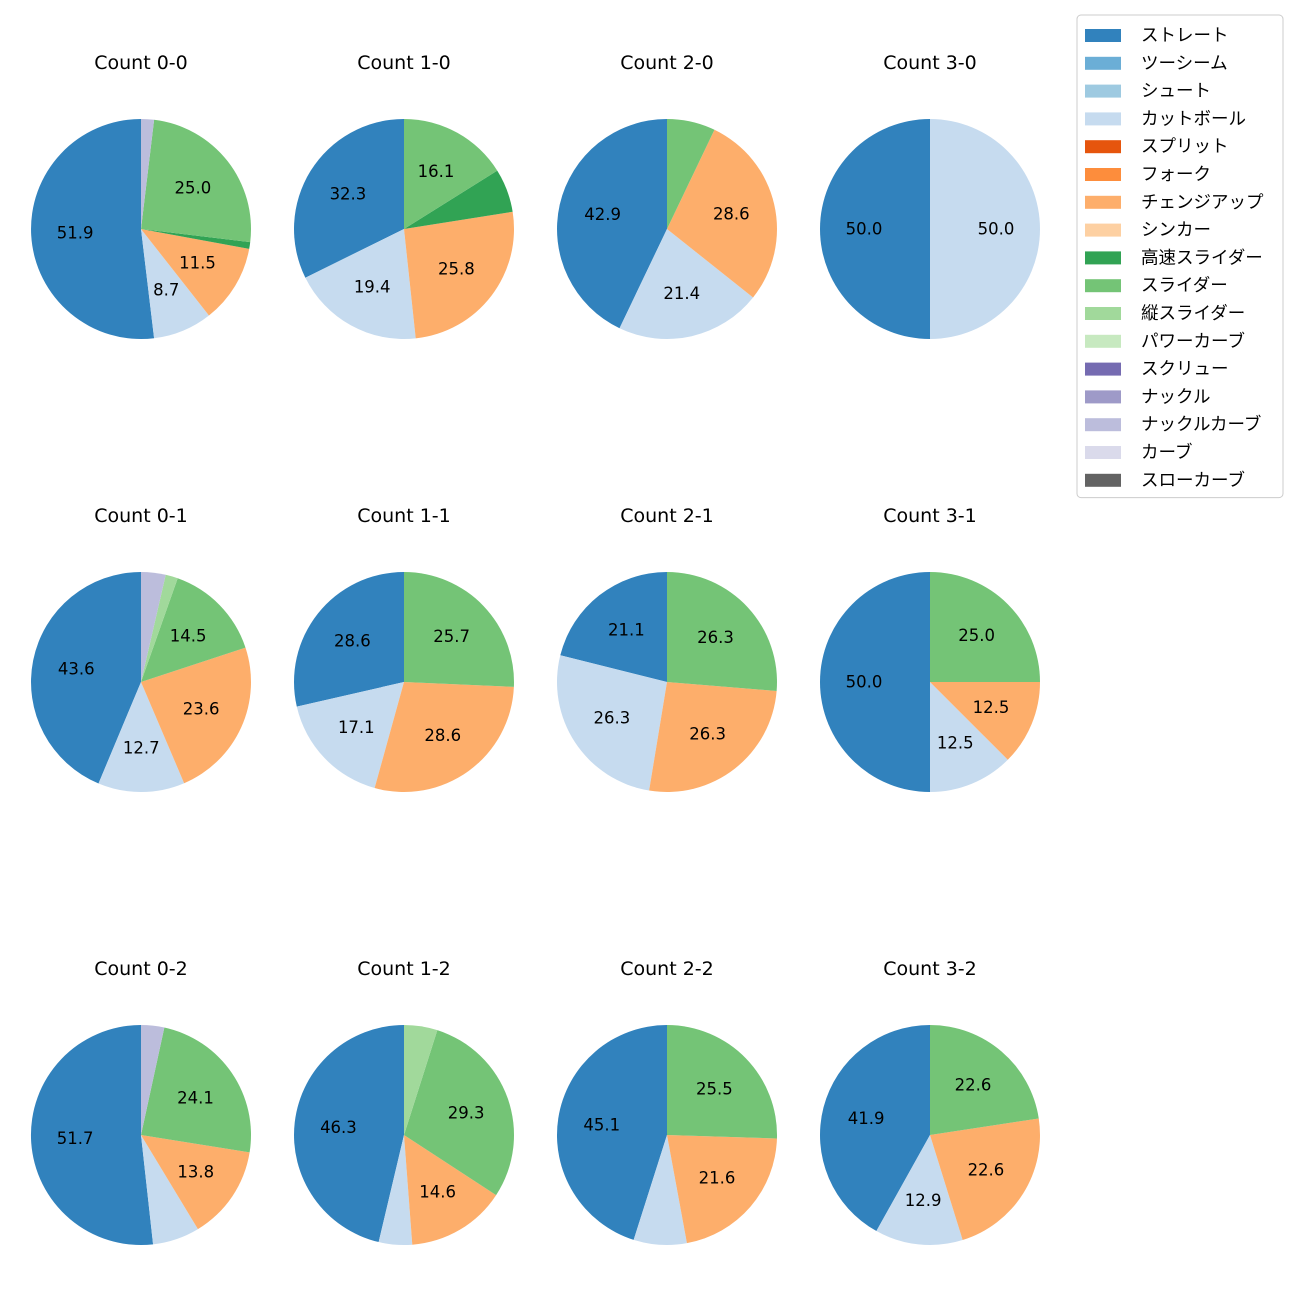 This screenshot has height=1300, width=1300. I want to click on pie-count-2-1: Count 2-1 21.1 26.3 26.3 26.3, so click(667, 649).